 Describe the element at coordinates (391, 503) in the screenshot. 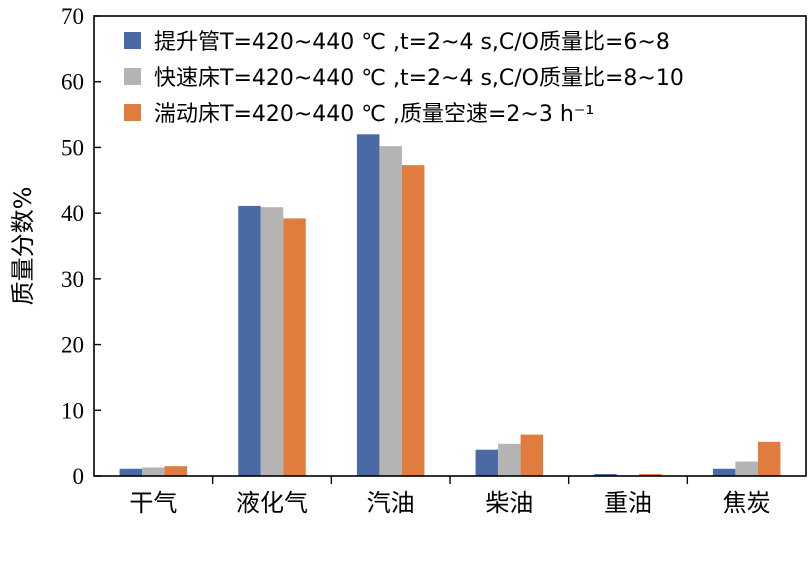

I see `category-label: 汽油` at that location.